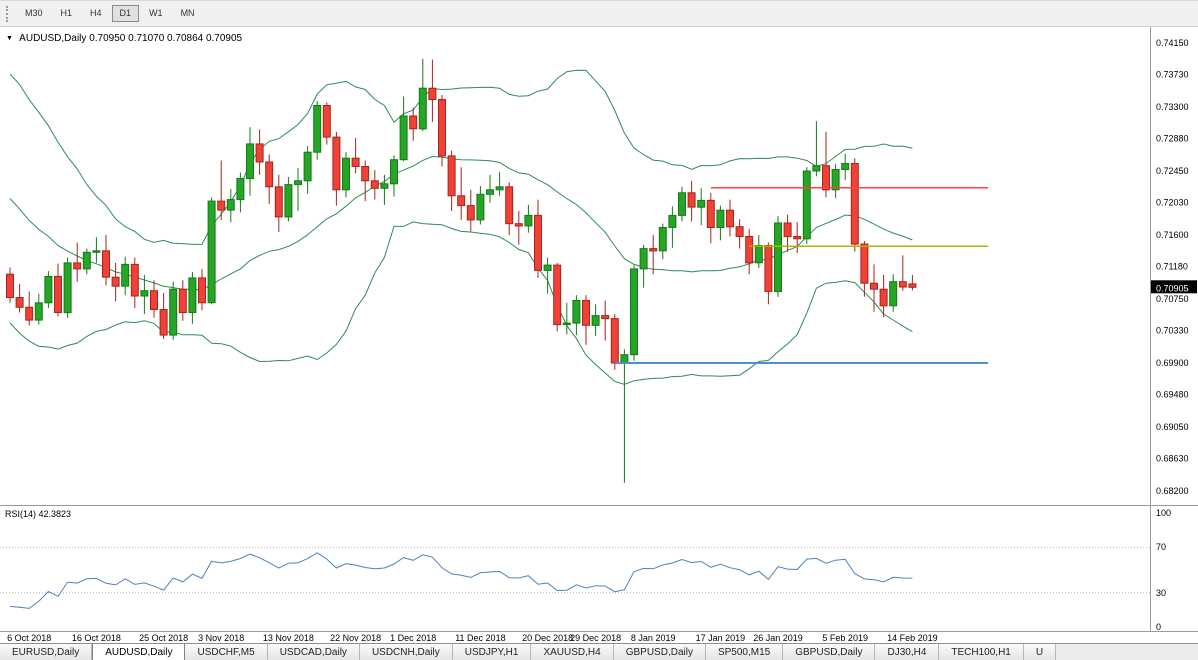  I want to click on chart-tab-audusd-daily: AUDUSD,Daily, so click(139, 652).